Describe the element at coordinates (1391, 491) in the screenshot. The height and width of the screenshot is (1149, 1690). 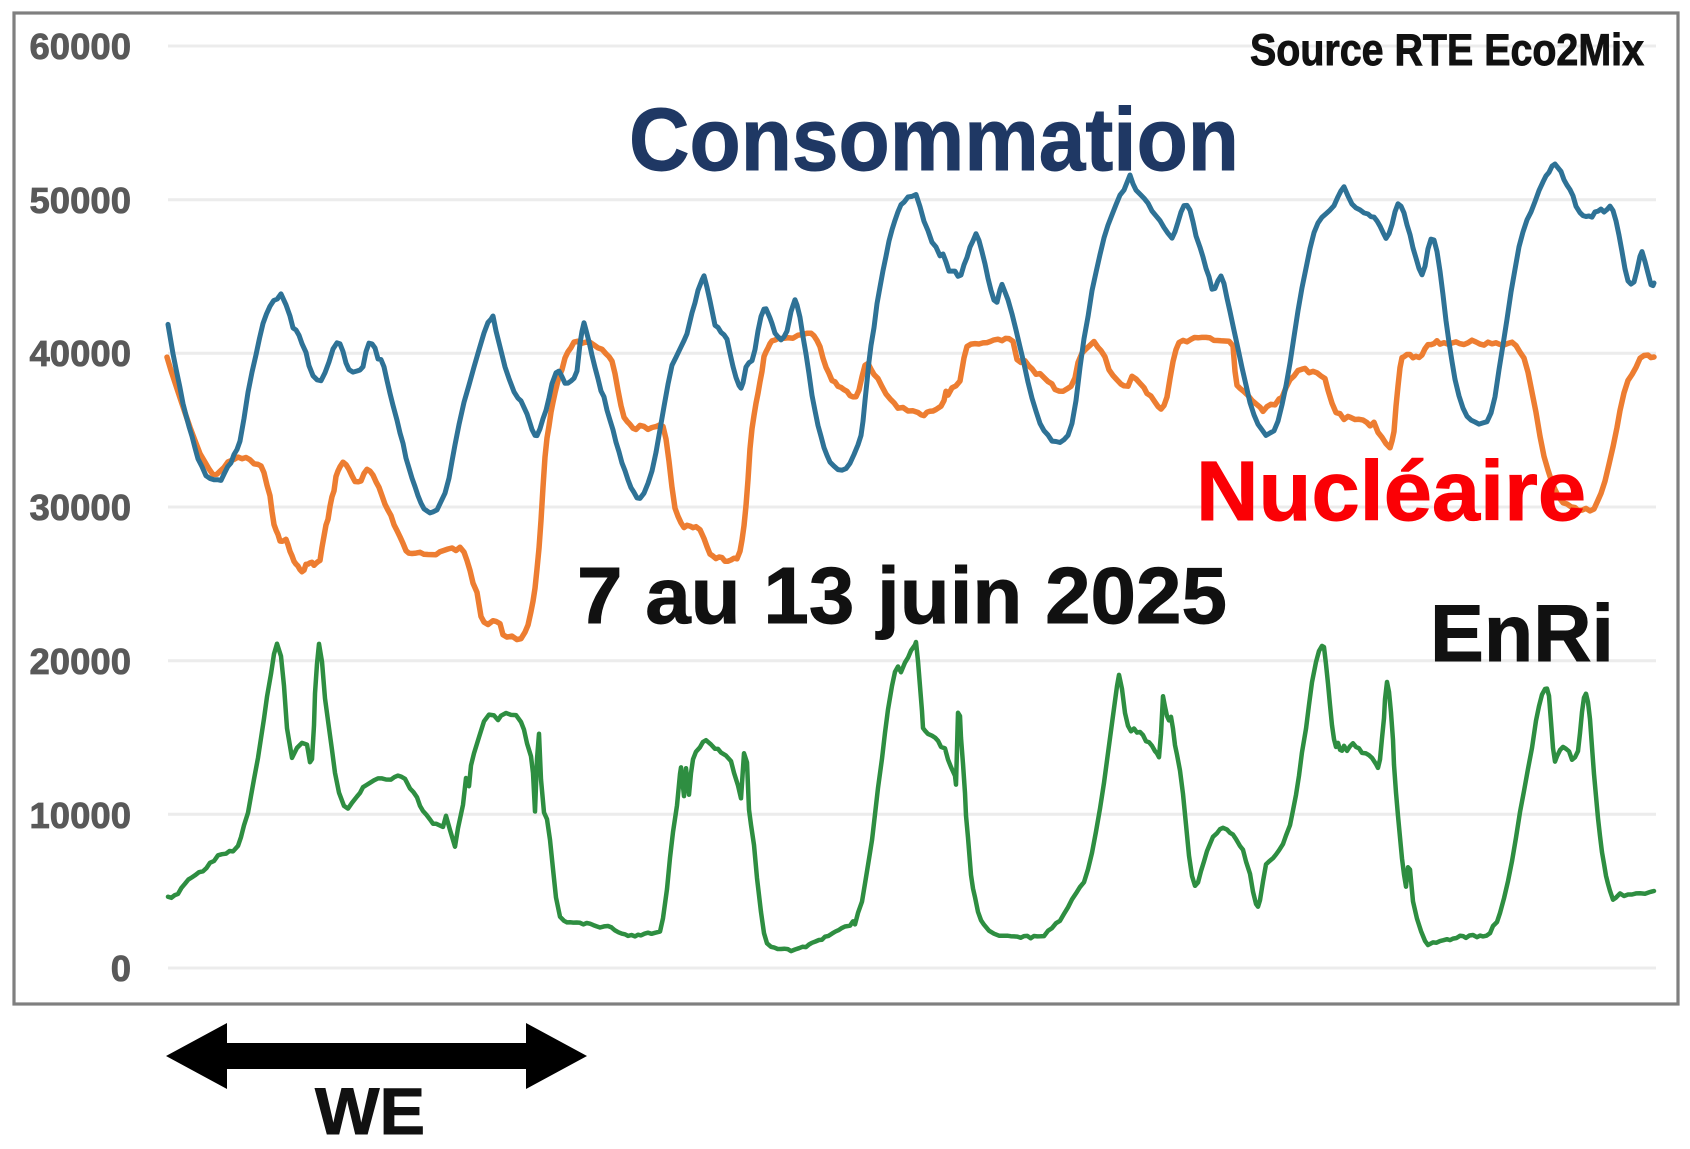
I see `svg-text: Nucléaire` at that location.